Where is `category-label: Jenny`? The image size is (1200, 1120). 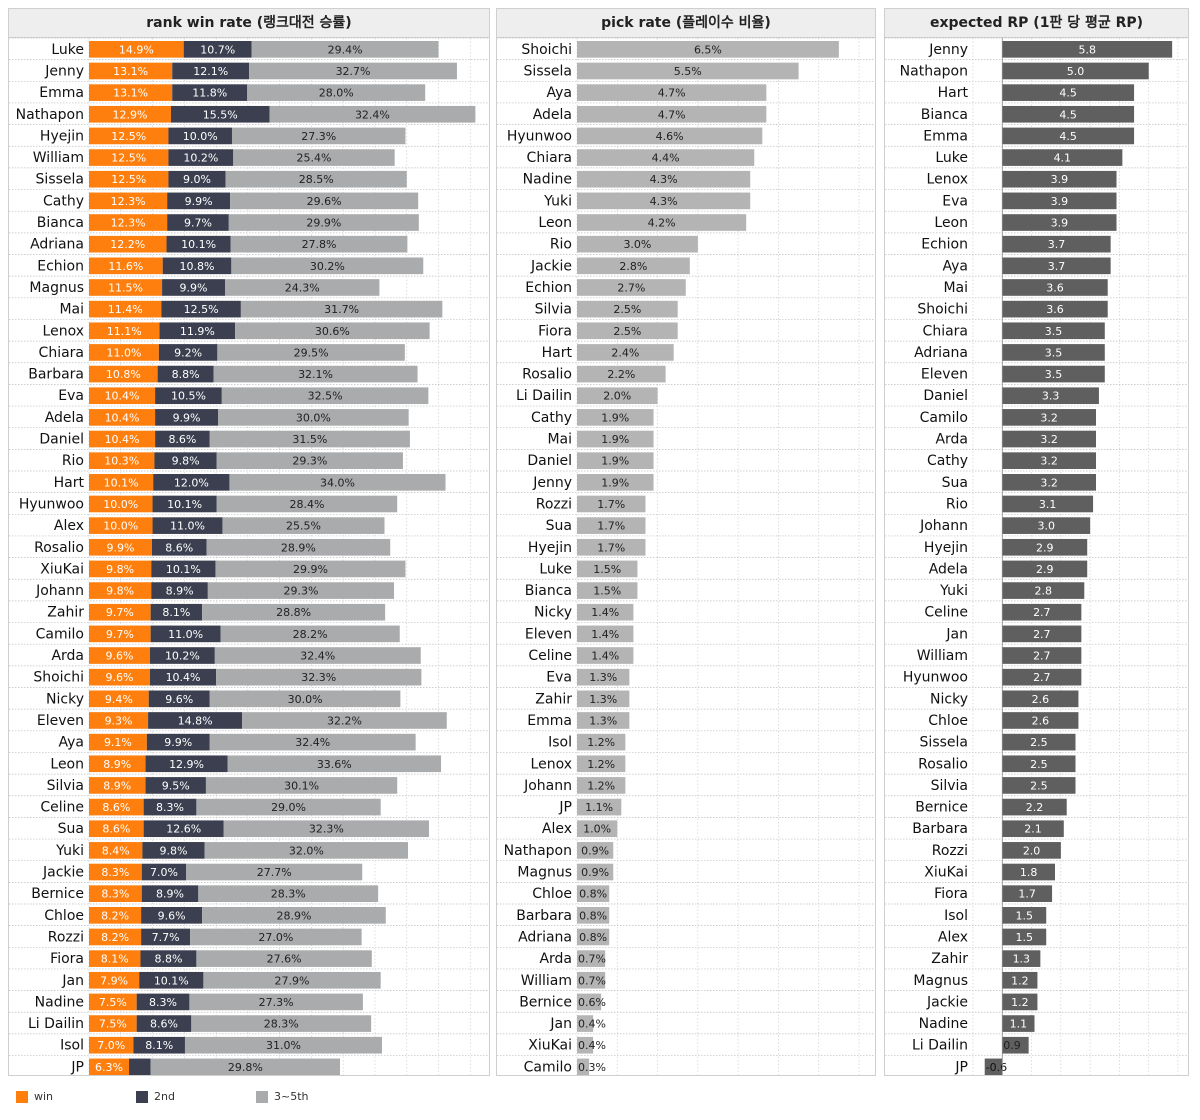
category-label: Jenny is located at coordinates (64, 71).